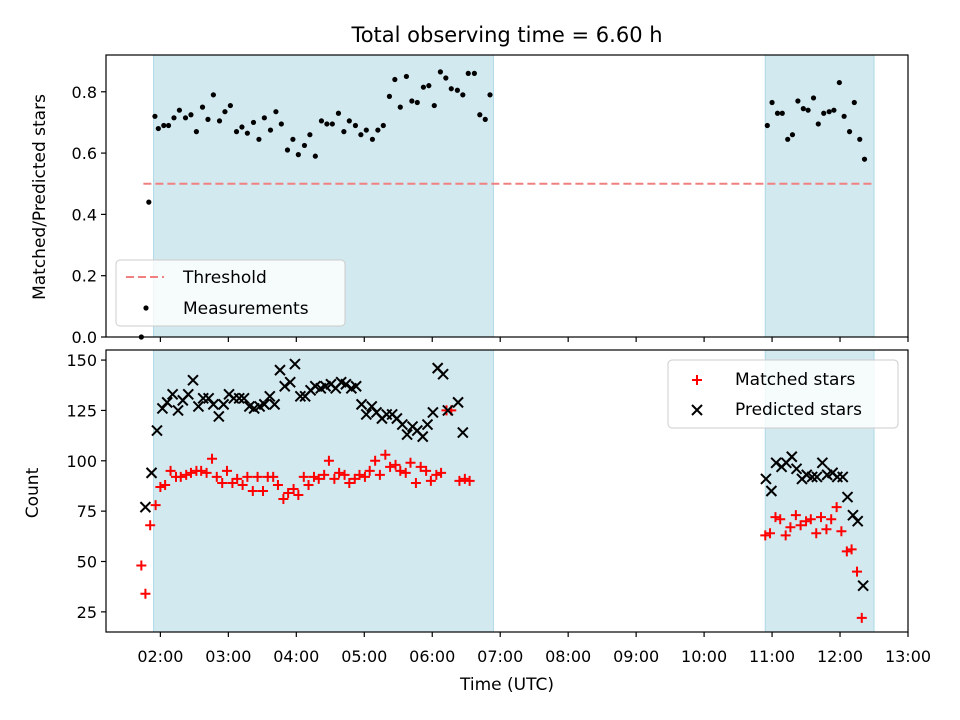 This screenshot has width=960, height=720. Describe the element at coordinates (908, 656) in the screenshot. I see `x-tick-label: 13:00` at that location.